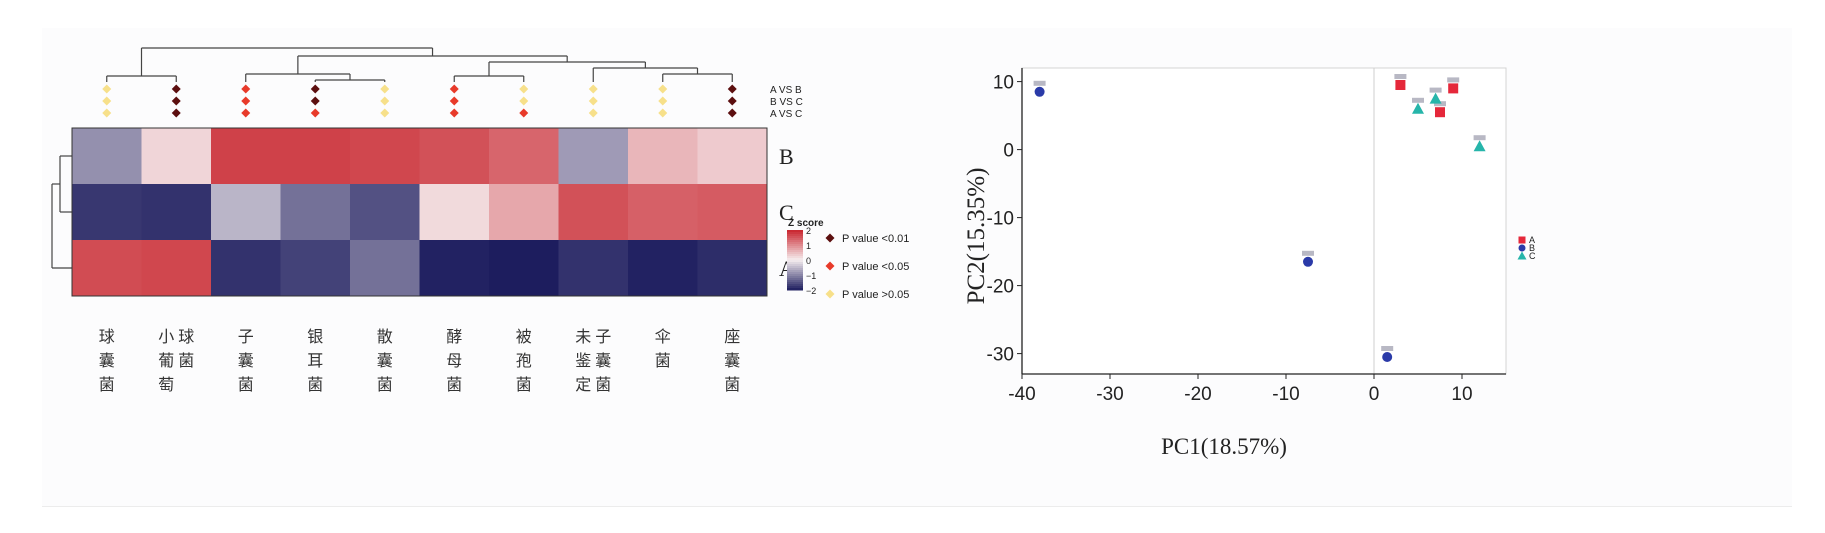  What do you see at coordinates (315, 360) in the screenshot?
I see `column-label-char: 耳` at bounding box center [315, 360].